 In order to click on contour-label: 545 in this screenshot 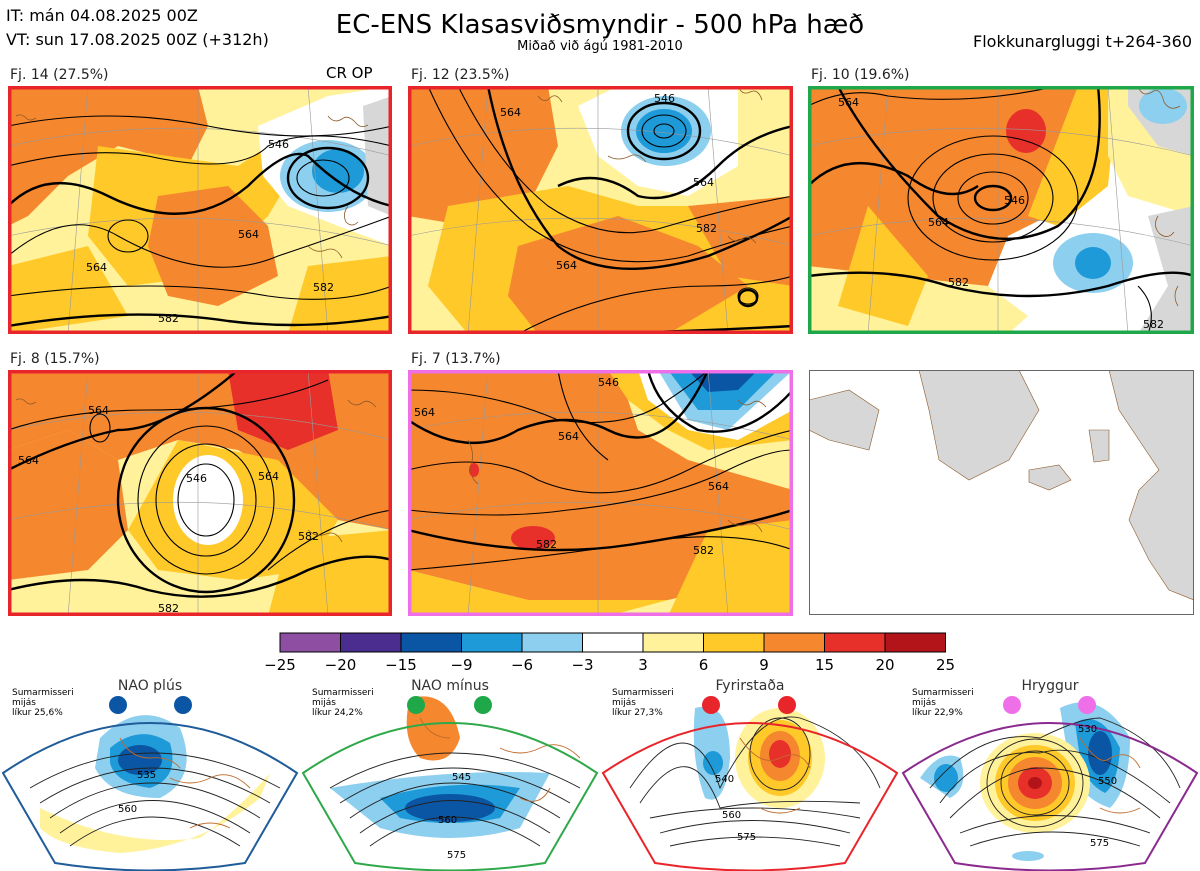, I will do `click(461, 777)`.